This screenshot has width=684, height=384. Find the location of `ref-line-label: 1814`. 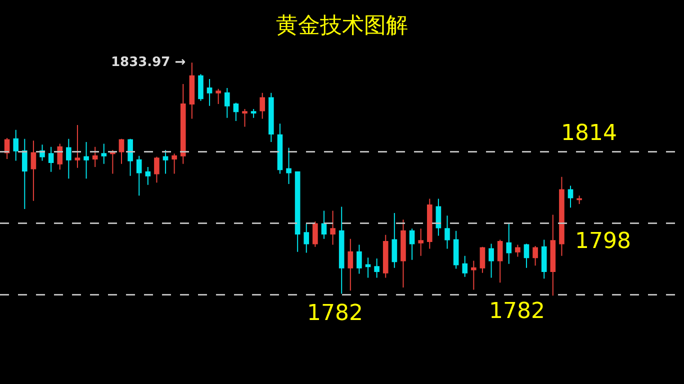

ref-line-label: 1814 is located at coordinates (589, 133).